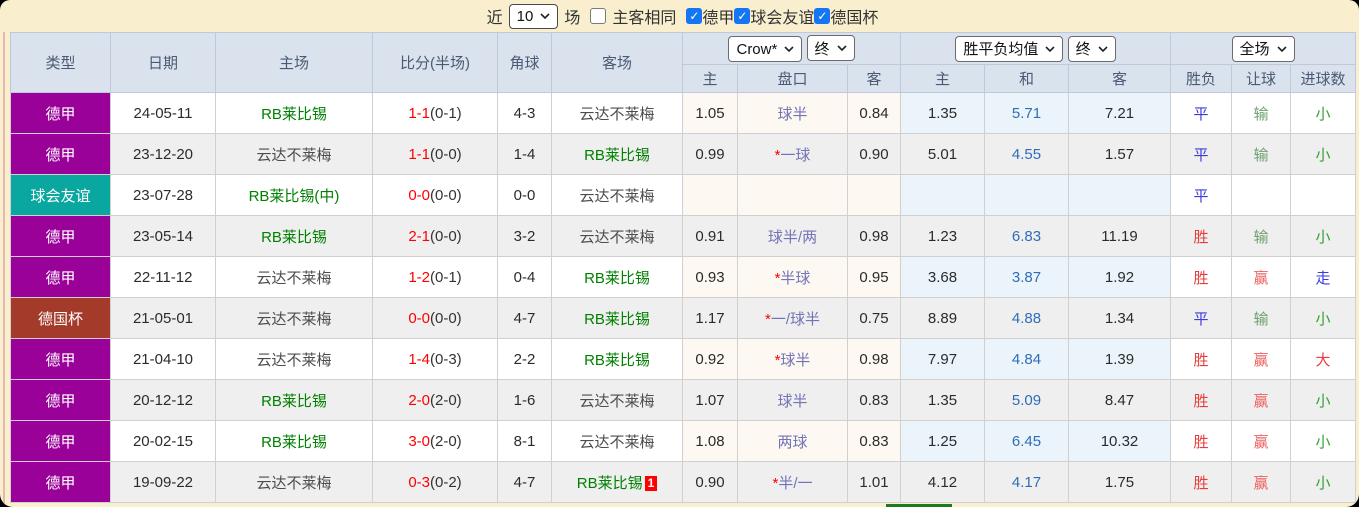 This screenshot has height=507, width=1359. I want to click on league-bundesliga-label: 德甲, so click(718, 18).